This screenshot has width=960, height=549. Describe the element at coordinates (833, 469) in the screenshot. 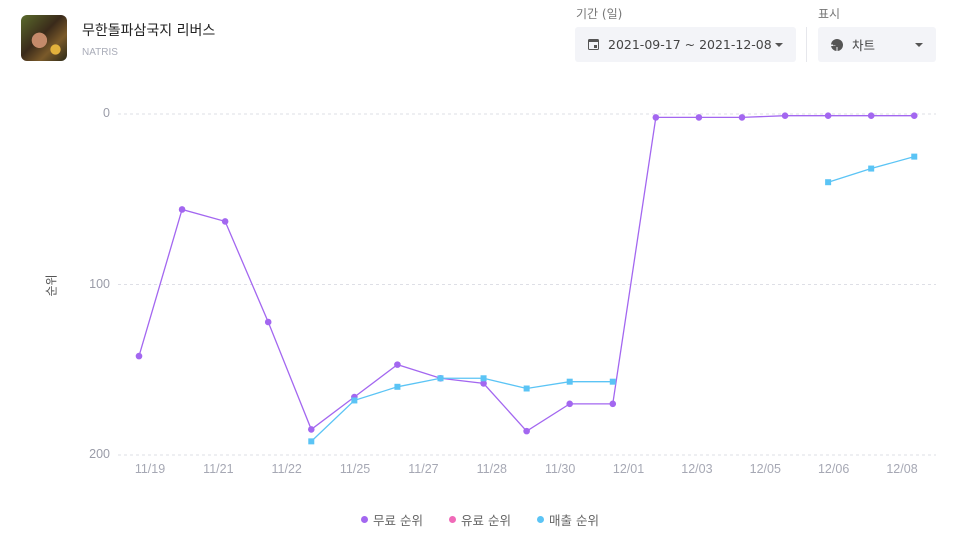

I see `x-tick-label: 12/06` at that location.